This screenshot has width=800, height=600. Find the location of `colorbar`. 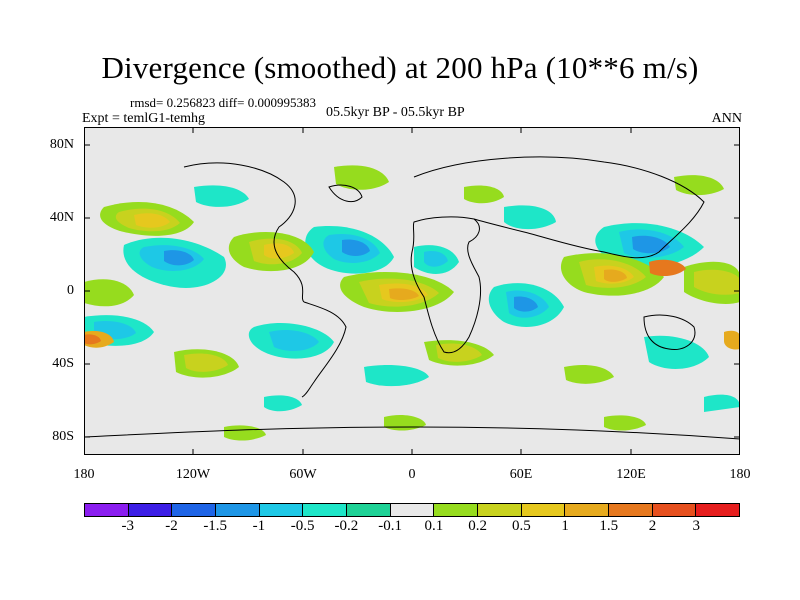

colorbar is located at coordinates (412, 510).